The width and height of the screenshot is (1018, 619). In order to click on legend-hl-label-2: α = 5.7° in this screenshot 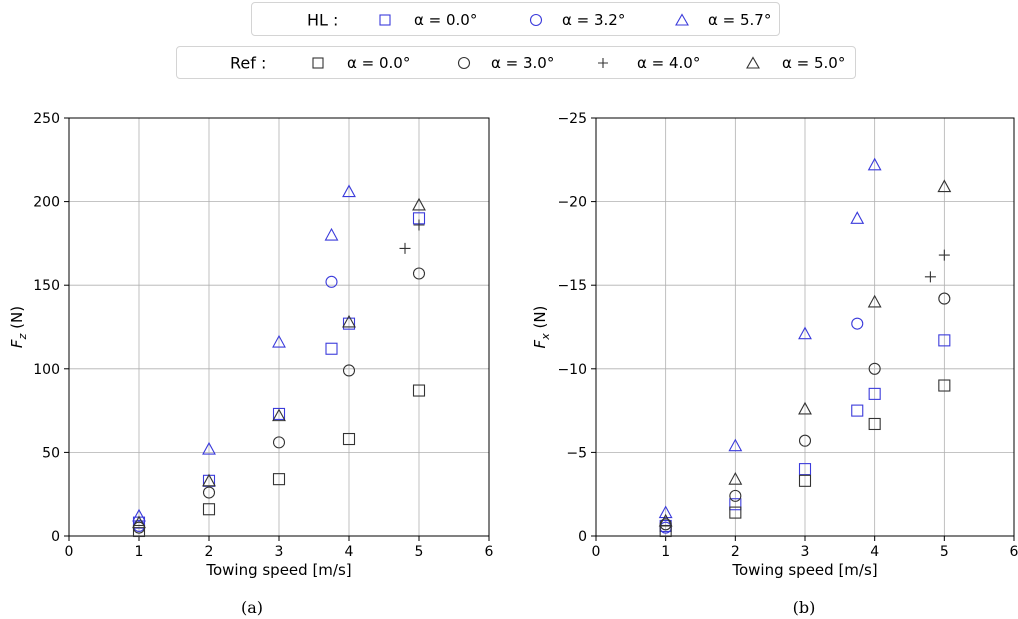, I will do `click(740, 20)`.